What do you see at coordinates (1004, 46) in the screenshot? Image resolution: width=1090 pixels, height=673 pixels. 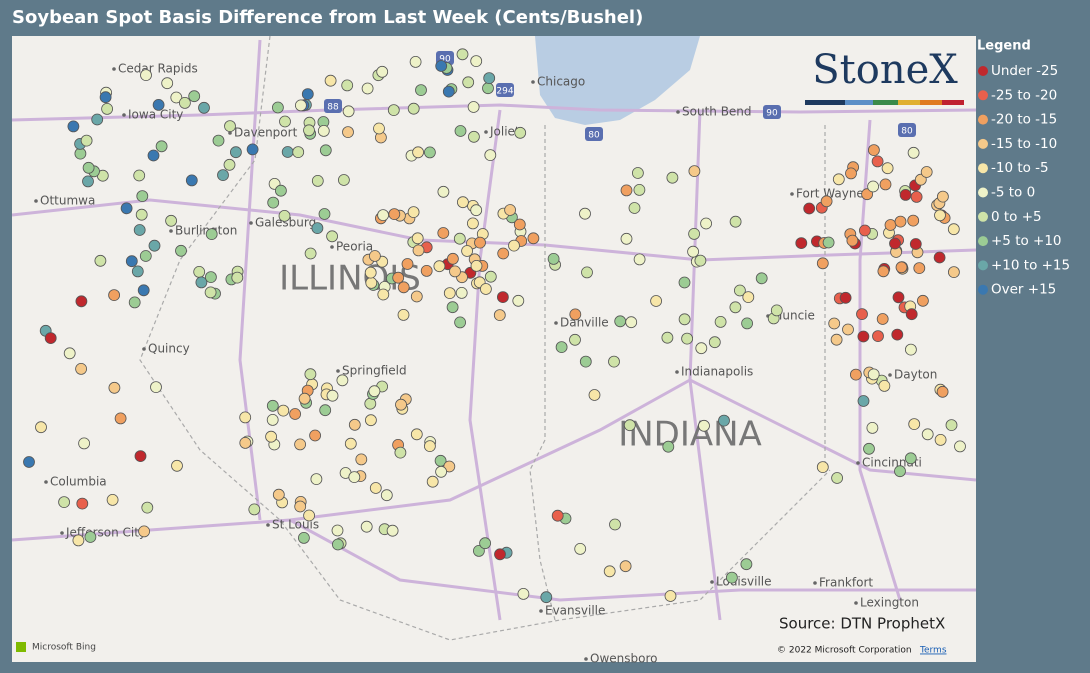 I see `legend-title: Legend` at bounding box center [1004, 46].